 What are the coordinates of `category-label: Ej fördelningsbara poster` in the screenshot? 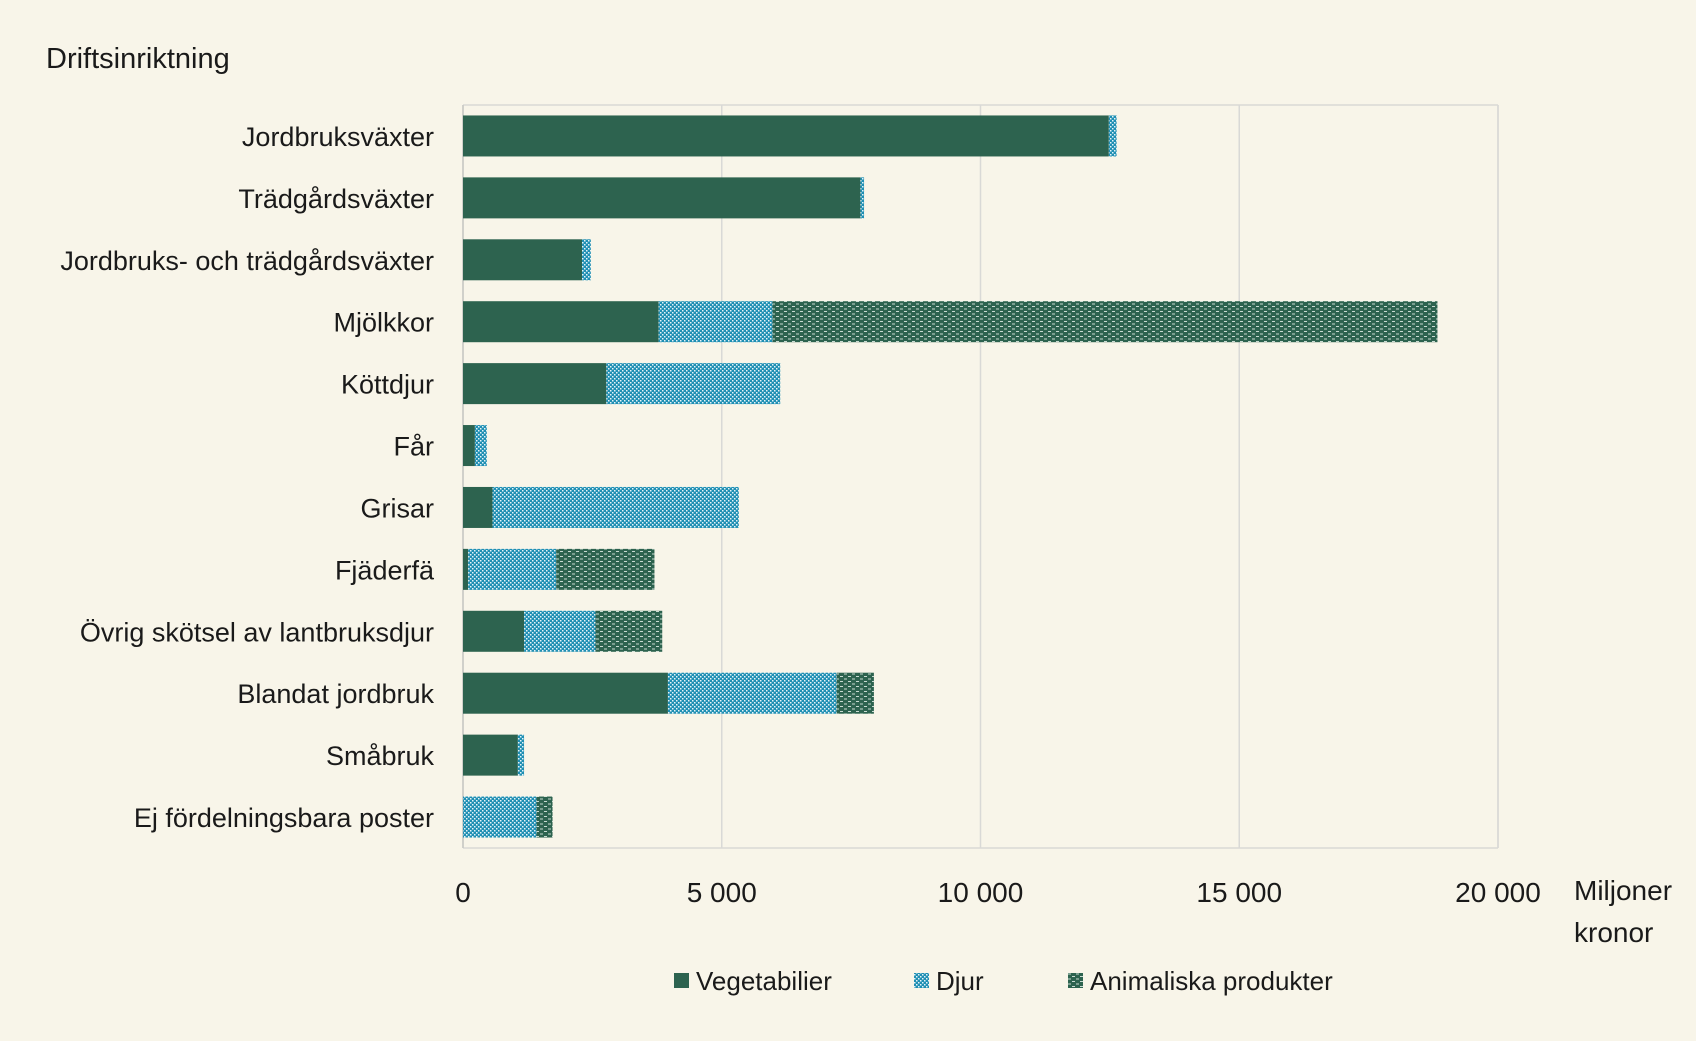 It's located at (284, 818).